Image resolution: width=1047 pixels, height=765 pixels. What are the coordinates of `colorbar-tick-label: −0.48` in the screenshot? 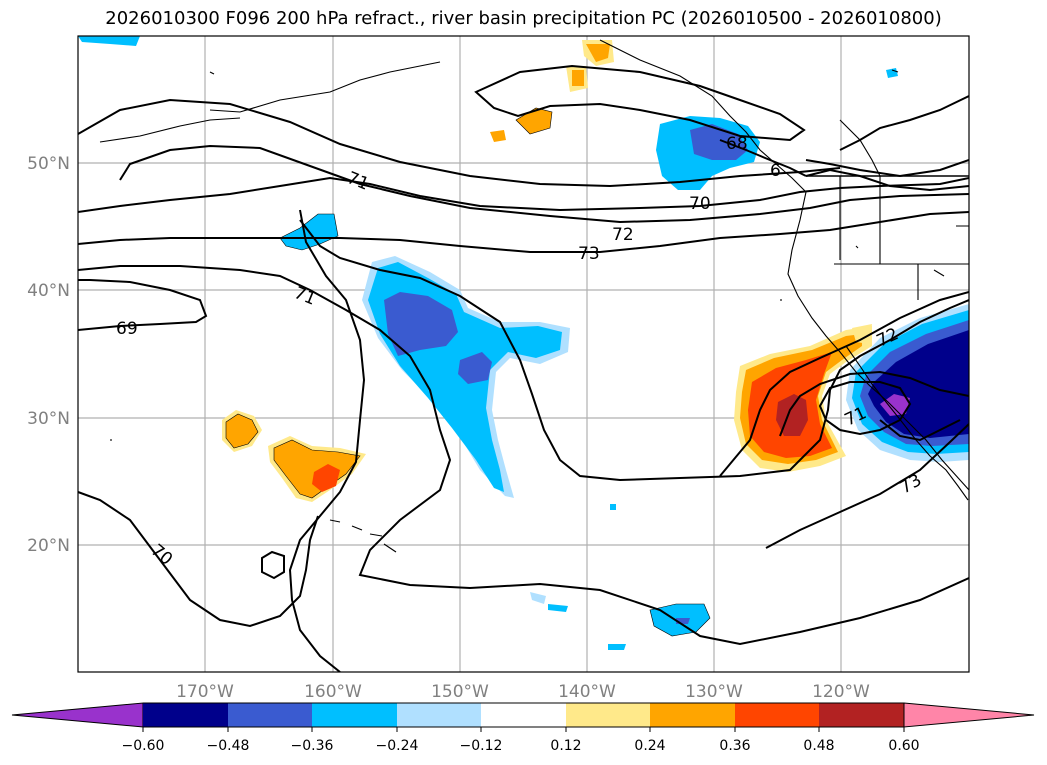 It's located at (228, 746).